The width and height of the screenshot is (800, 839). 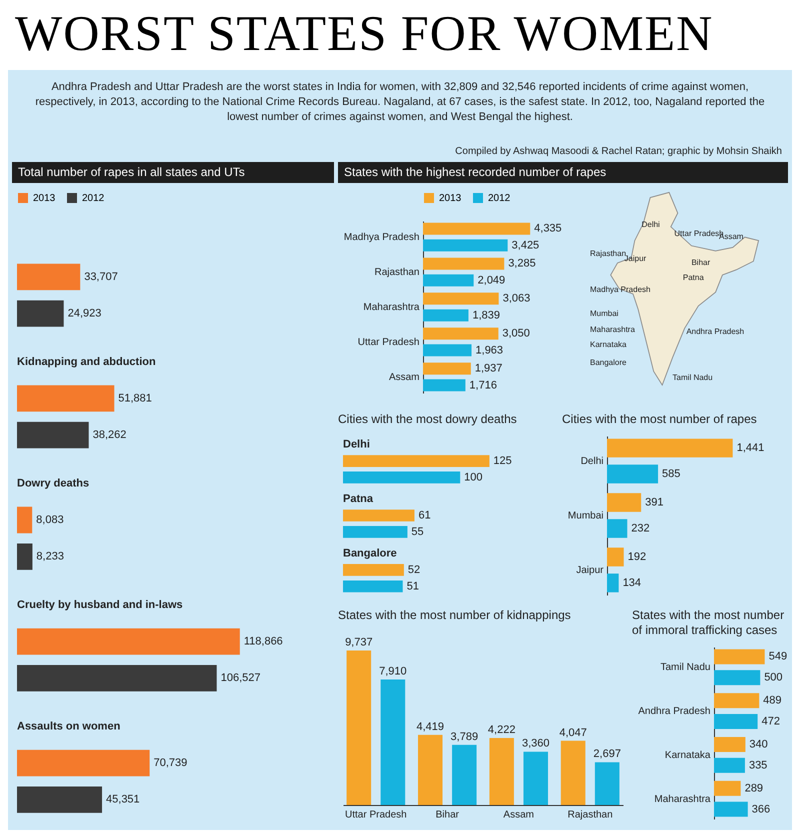 What do you see at coordinates (483, 385) in the screenshot?
I see `data-label: 1,716` at bounding box center [483, 385].